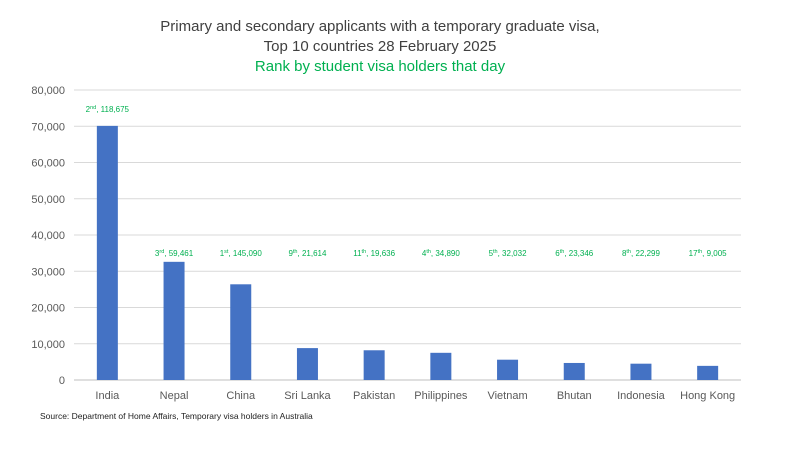 The image size is (800, 450). I want to click on x-tick-label: Hong Kong, so click(707, 396).